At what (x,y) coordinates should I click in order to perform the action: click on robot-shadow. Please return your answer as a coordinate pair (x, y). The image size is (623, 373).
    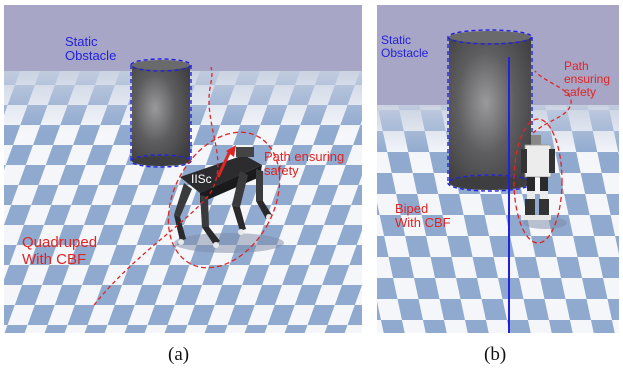
    Looking at the image, I should click on (229, 243).